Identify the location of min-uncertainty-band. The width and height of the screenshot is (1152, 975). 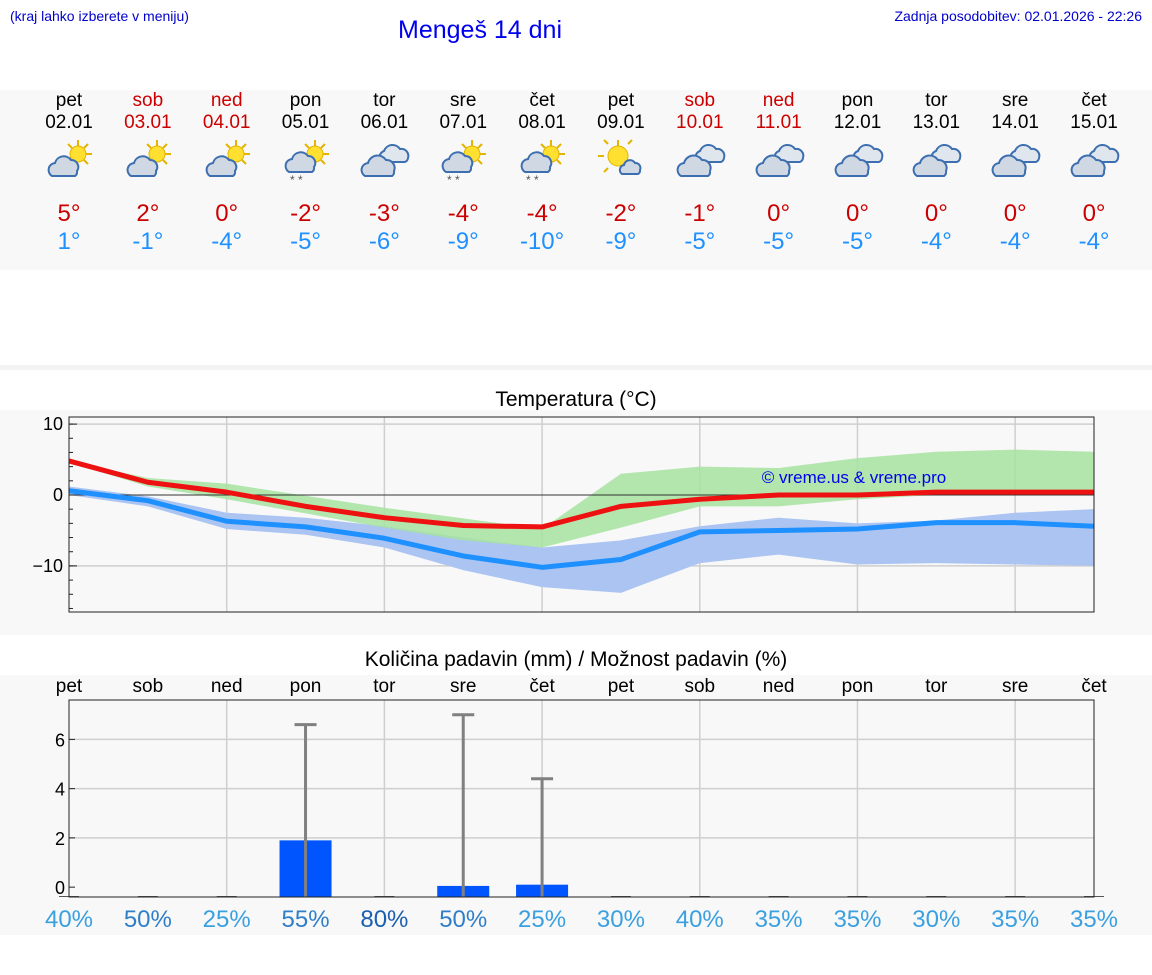
(581, 539).